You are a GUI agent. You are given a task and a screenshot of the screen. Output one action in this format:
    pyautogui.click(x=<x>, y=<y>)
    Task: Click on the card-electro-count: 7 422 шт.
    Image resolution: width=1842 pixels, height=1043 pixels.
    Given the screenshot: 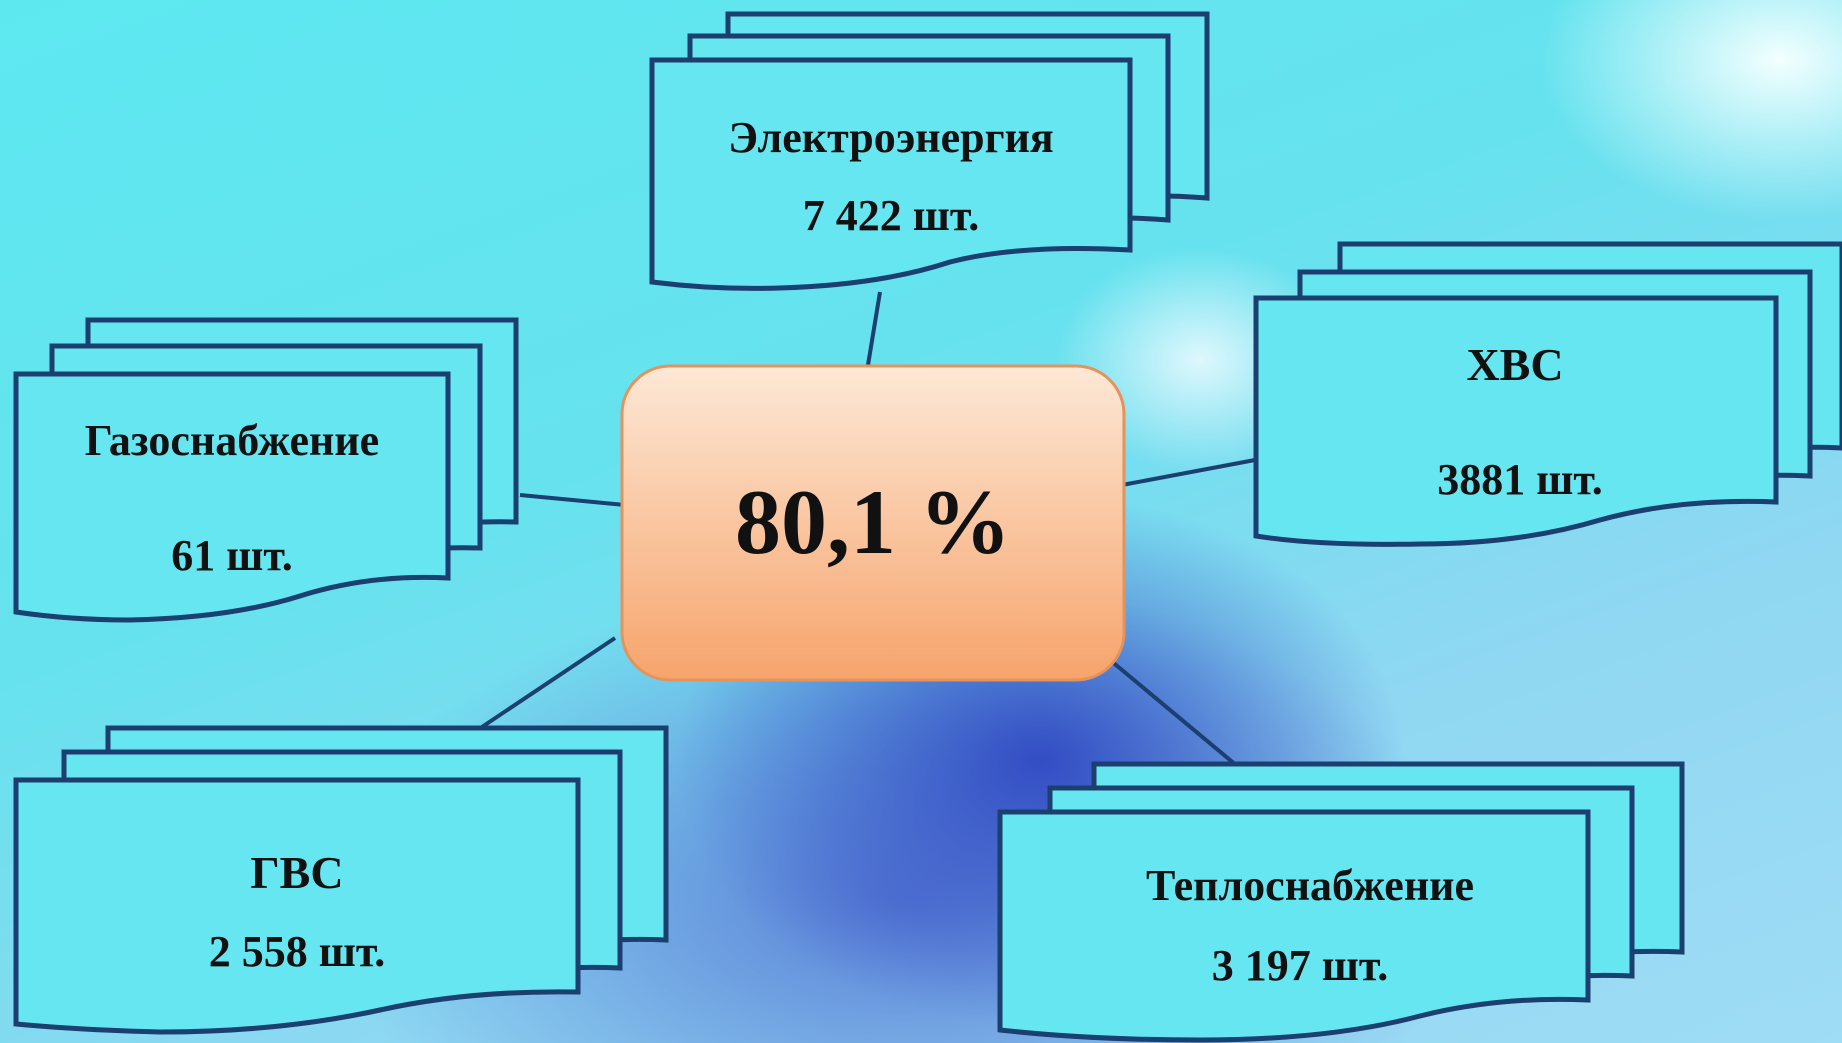 What is the action you would take?
    pyautogui.click(x=891, y=215)
    